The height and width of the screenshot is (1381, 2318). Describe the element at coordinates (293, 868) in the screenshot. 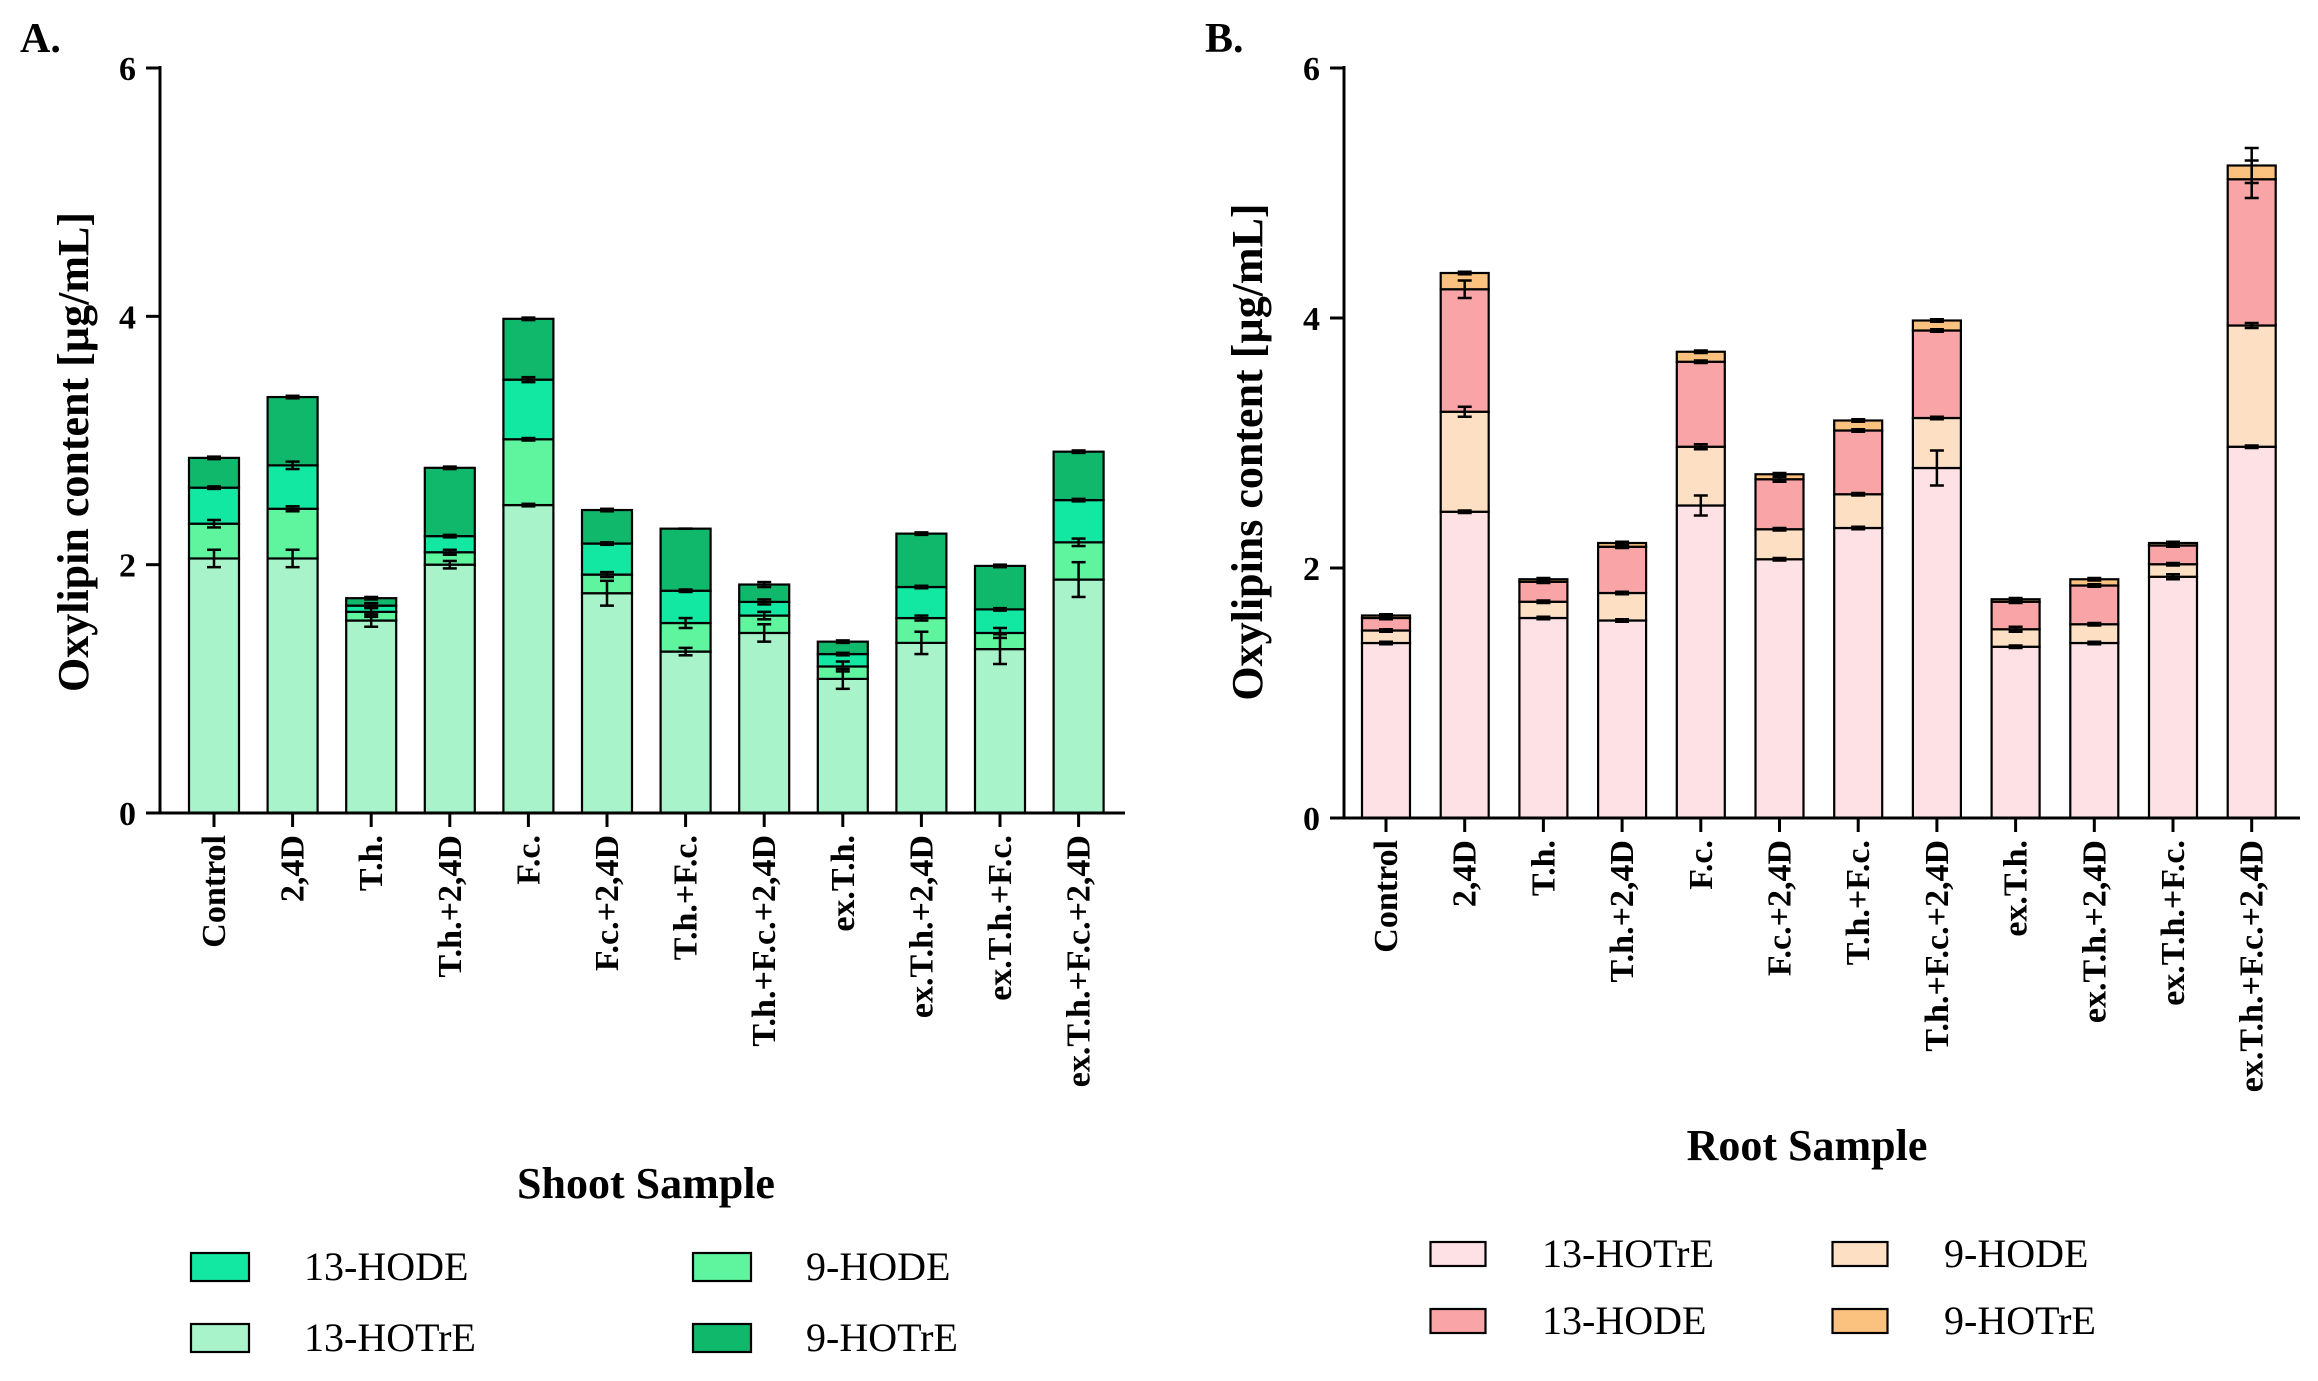

I see `shoot-category-label: 2,4D` at that location.